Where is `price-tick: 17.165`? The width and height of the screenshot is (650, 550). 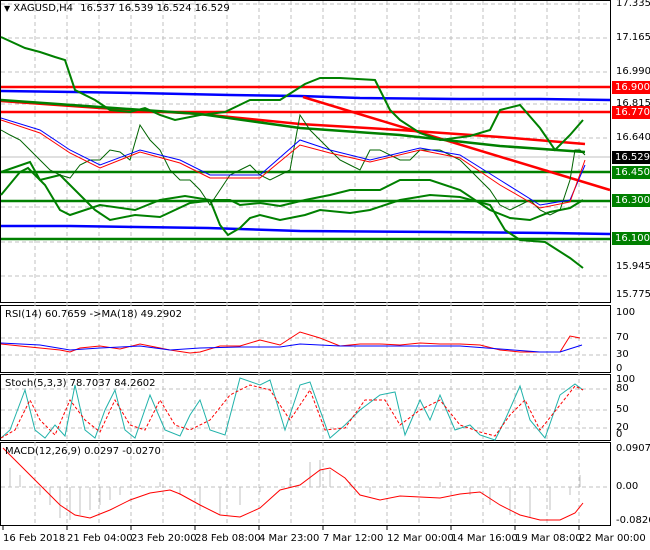
price-tick: 17.165 is located at coordinates (633, 37).